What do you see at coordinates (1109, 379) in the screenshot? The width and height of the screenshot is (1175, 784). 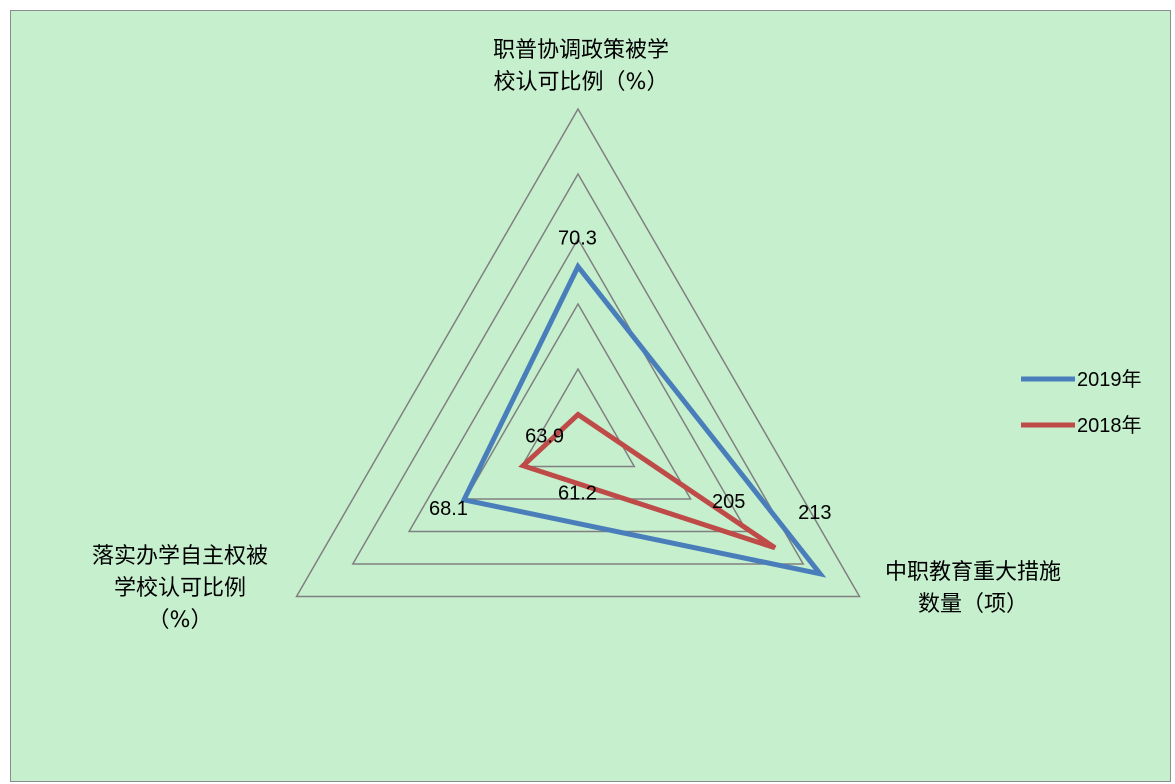 I see `legend-label: 2019年` at bounding box center [1109, 379].